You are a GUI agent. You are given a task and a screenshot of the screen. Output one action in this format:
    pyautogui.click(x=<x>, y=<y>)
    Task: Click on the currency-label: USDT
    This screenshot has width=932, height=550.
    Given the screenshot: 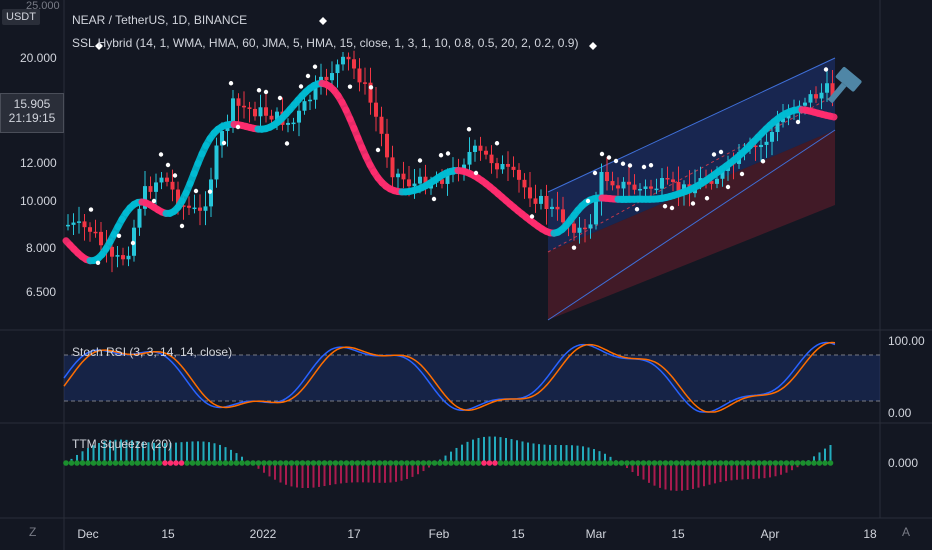 What is the action you would take?
    pyautogui.click(x=21, y=17)
    